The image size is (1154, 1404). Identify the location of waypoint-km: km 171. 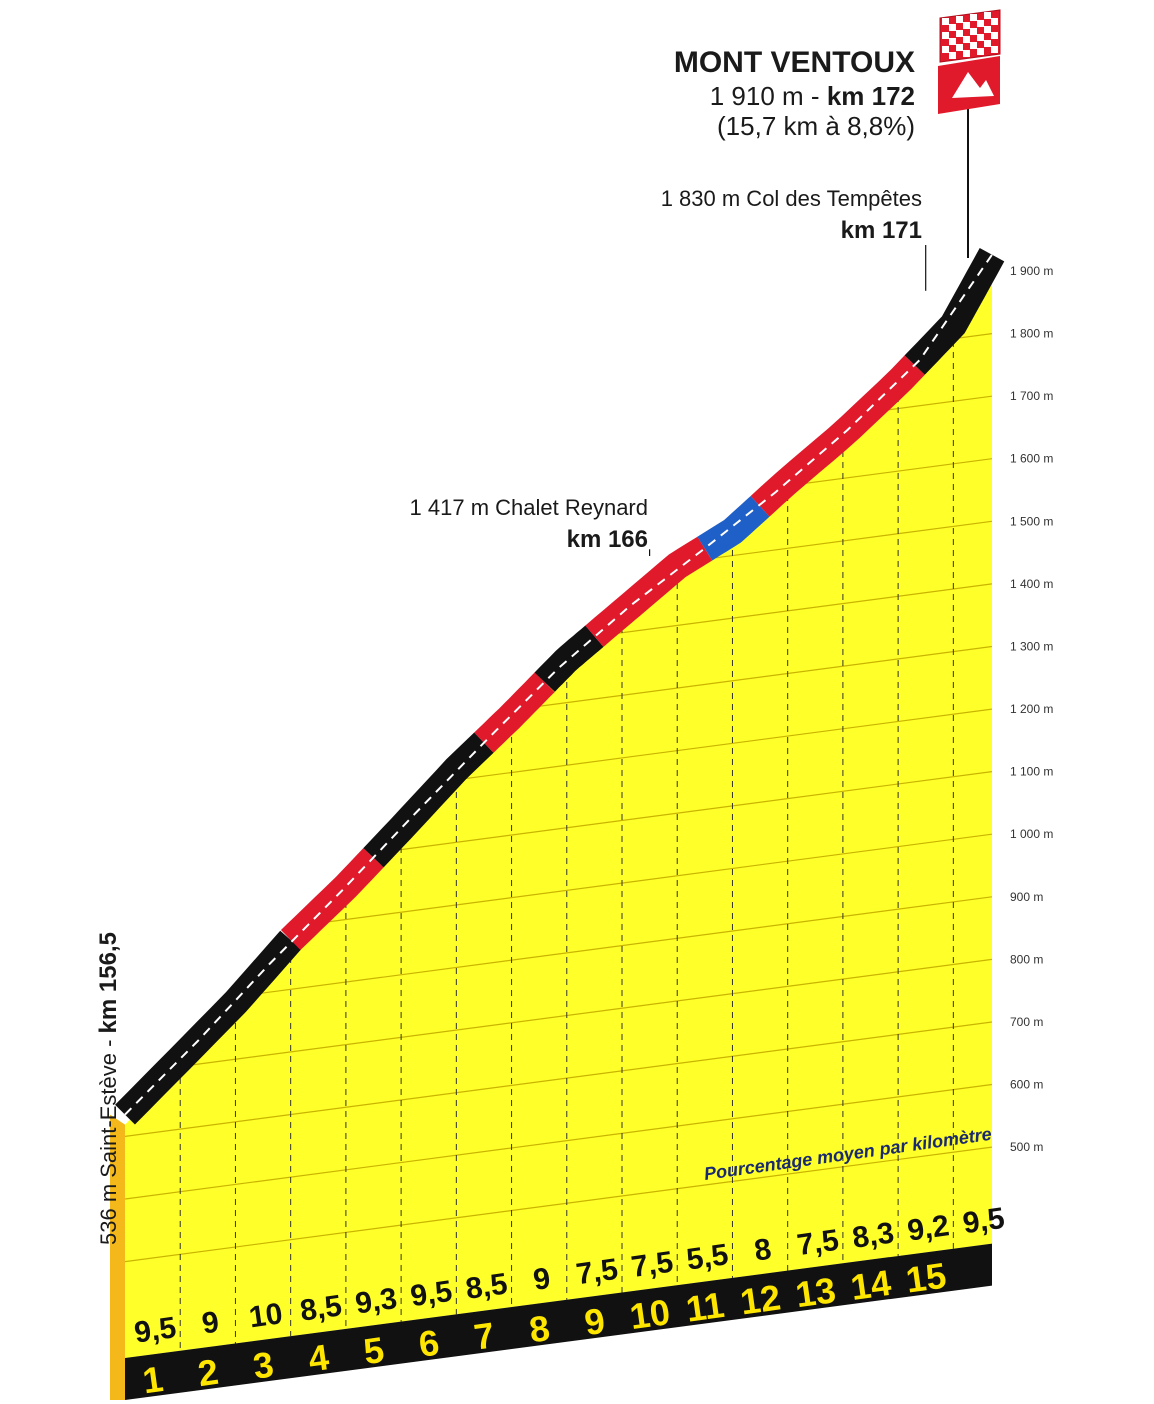
(881, 230).